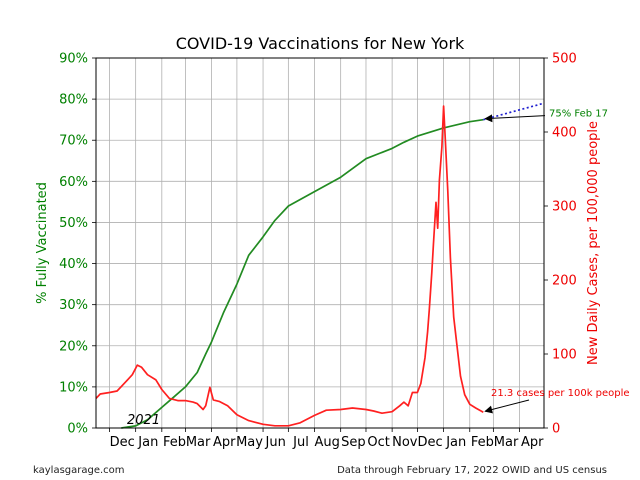  I want to click on right-tick-label: 0, so click(556, 429).